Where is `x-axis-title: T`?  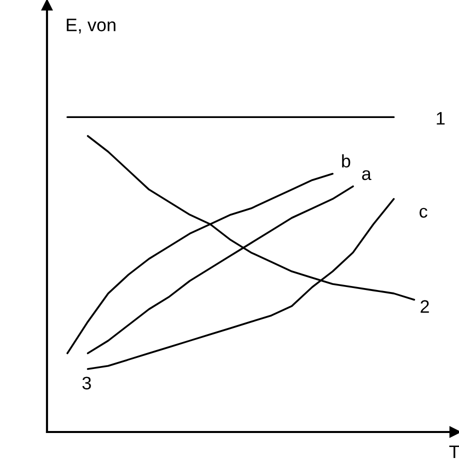 x-axis-title: T is located at coordinates (454, 452).